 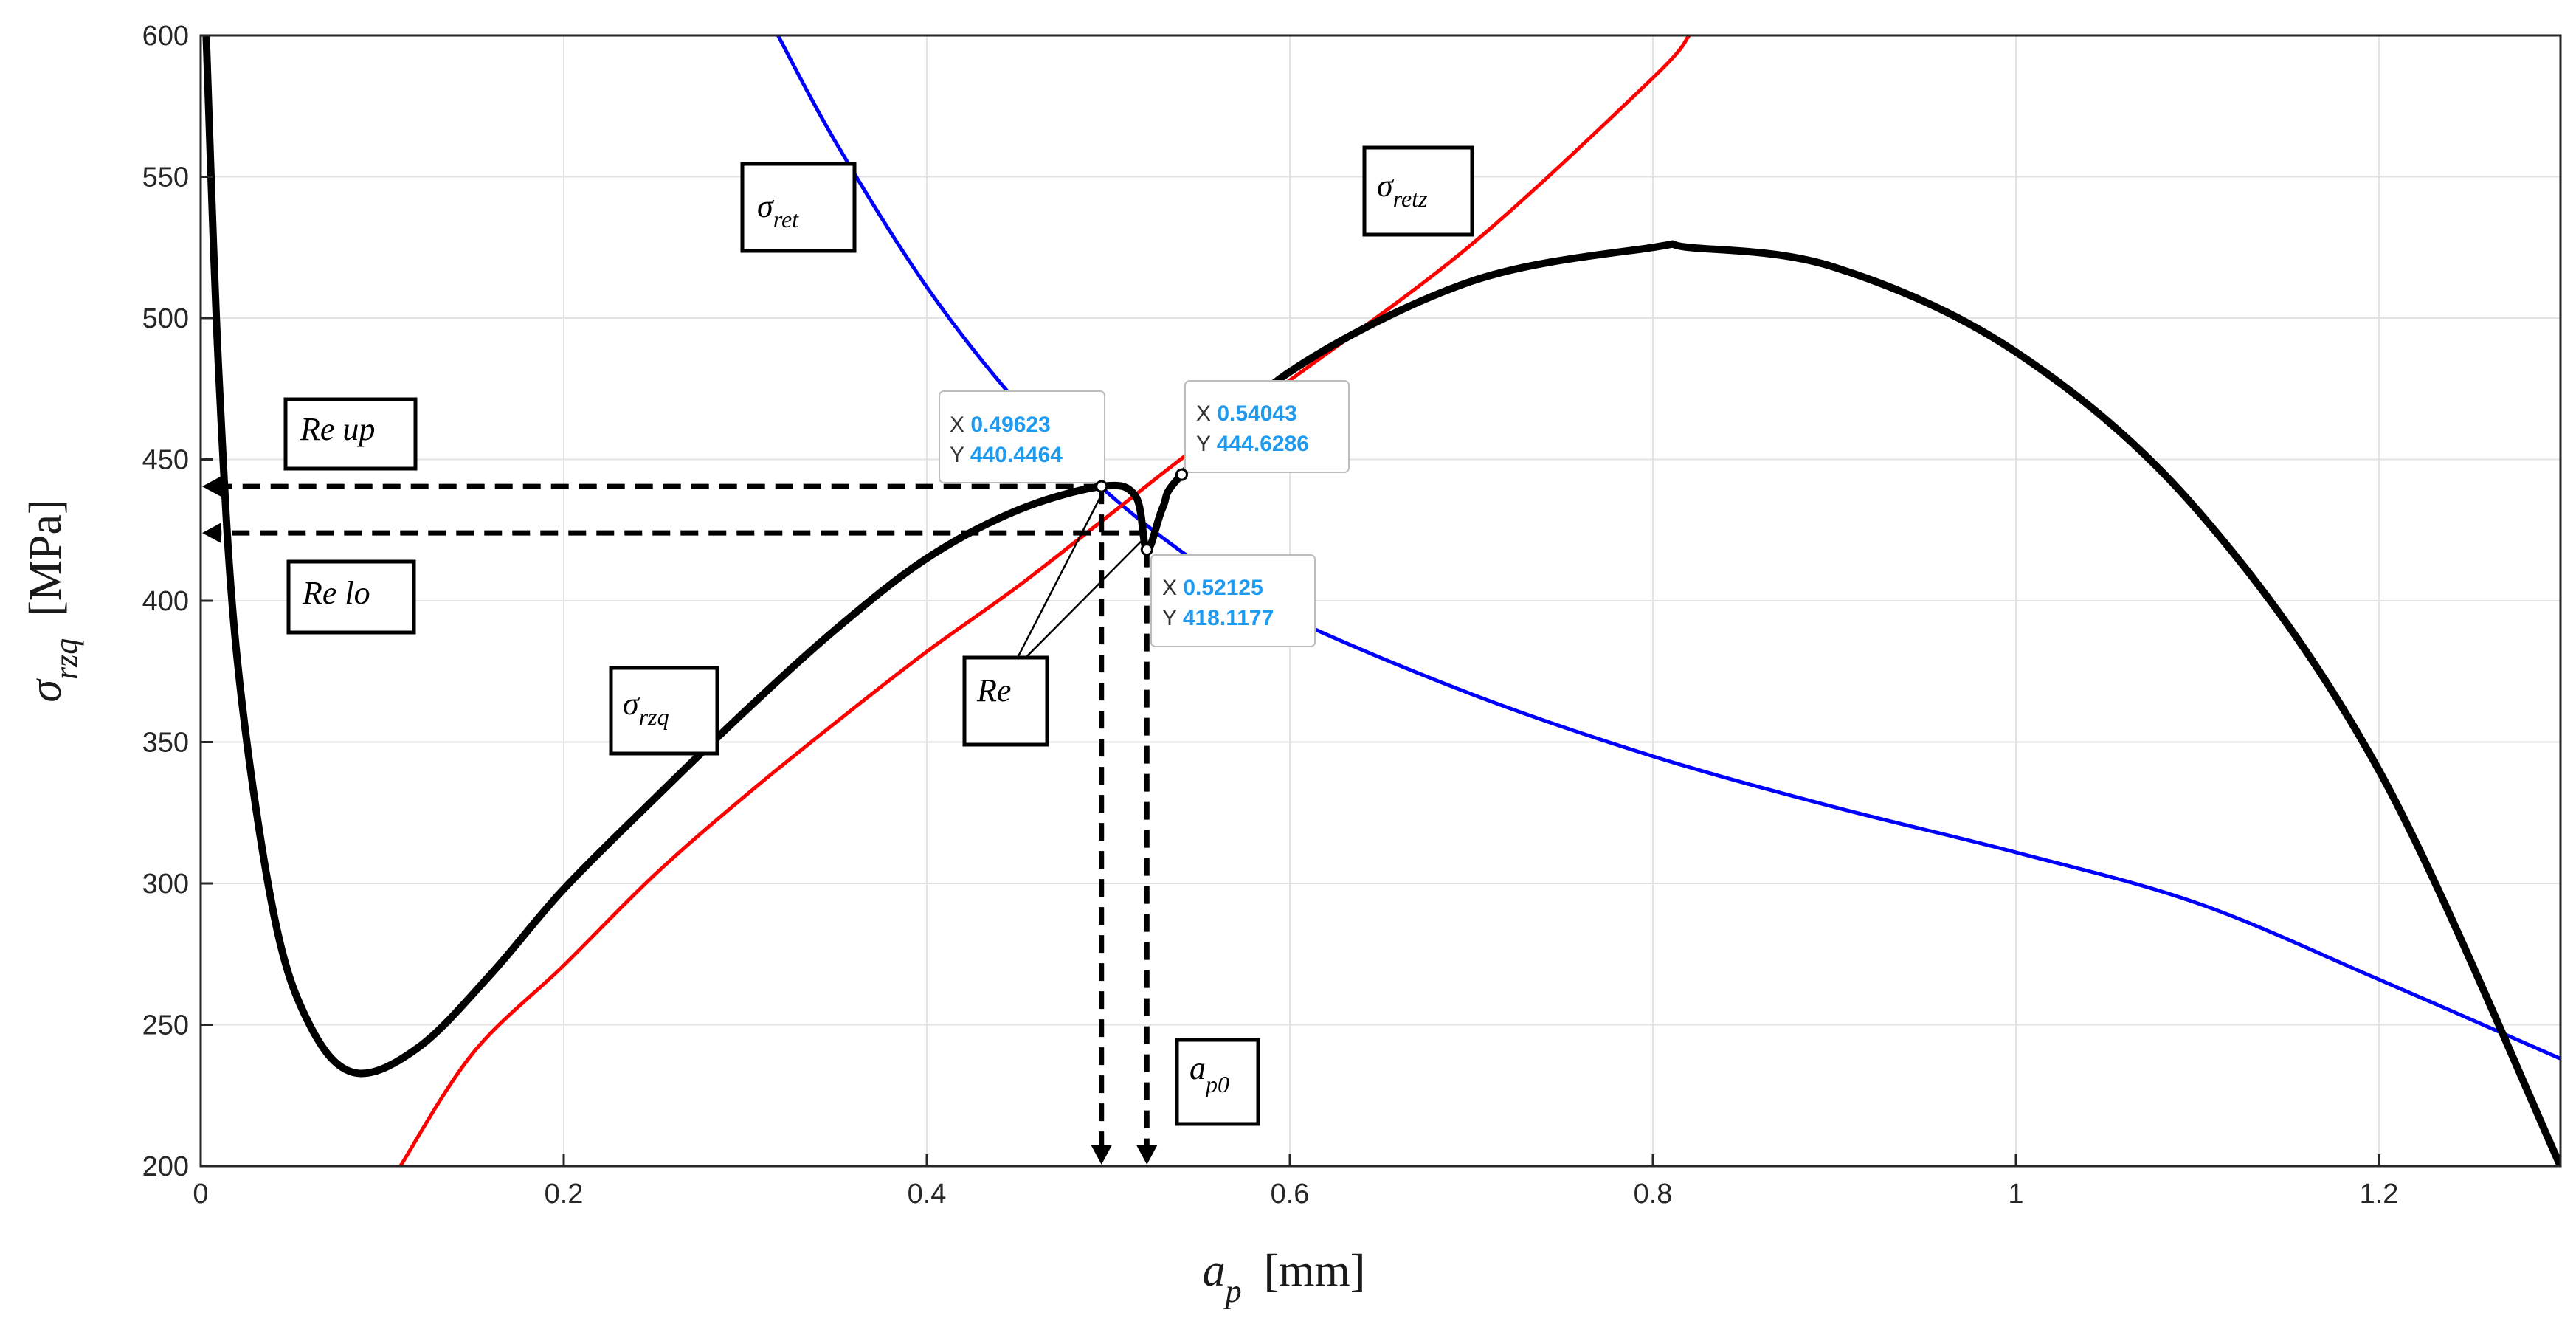 What do you see at coordinates (165, 1167) in the screenshot?
I see `y-tick-label: 200` at bounding box center [165, 1167].